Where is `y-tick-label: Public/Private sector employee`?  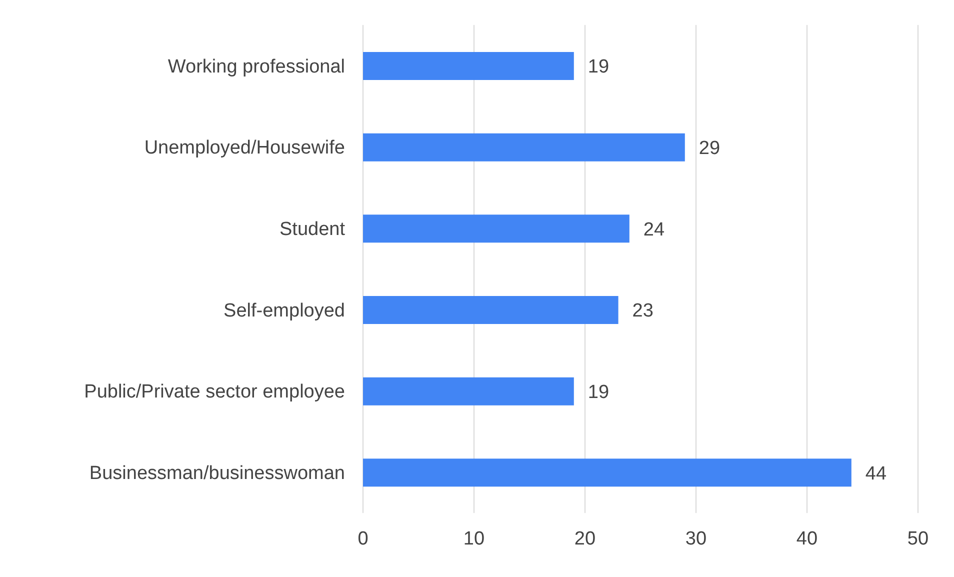 y-tick-label: Public/Private sector employee is located at coordinates (214, 392).